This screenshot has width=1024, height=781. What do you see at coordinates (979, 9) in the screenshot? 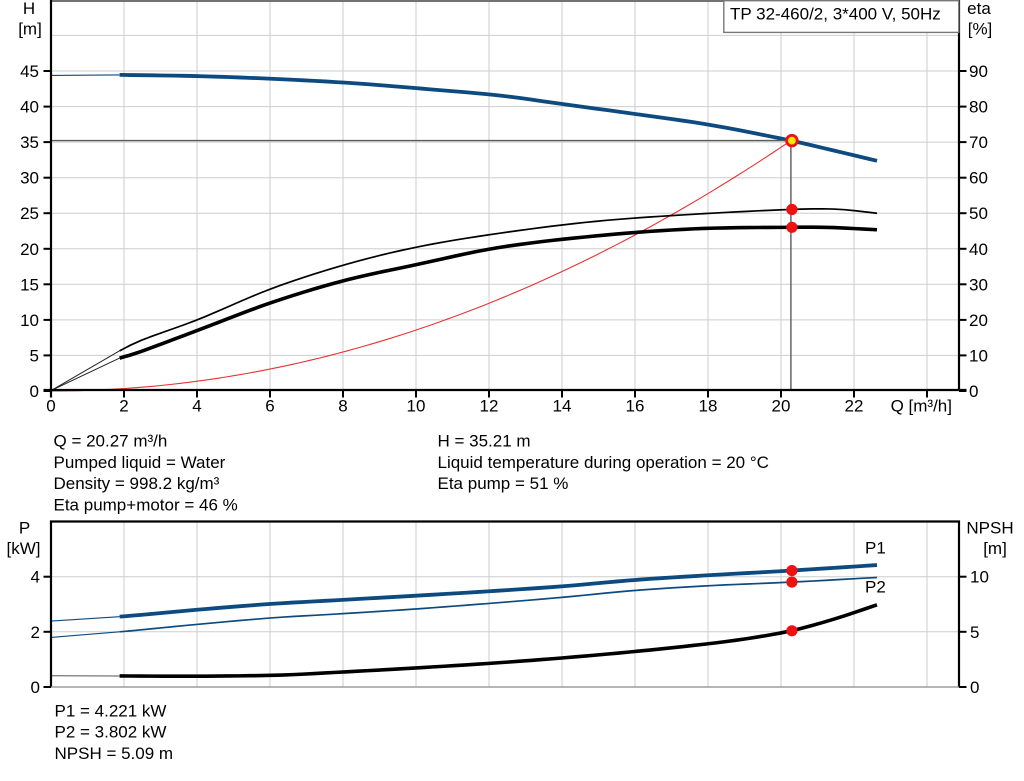
I see `svg-text: eta` at bounding box center [979, 9].